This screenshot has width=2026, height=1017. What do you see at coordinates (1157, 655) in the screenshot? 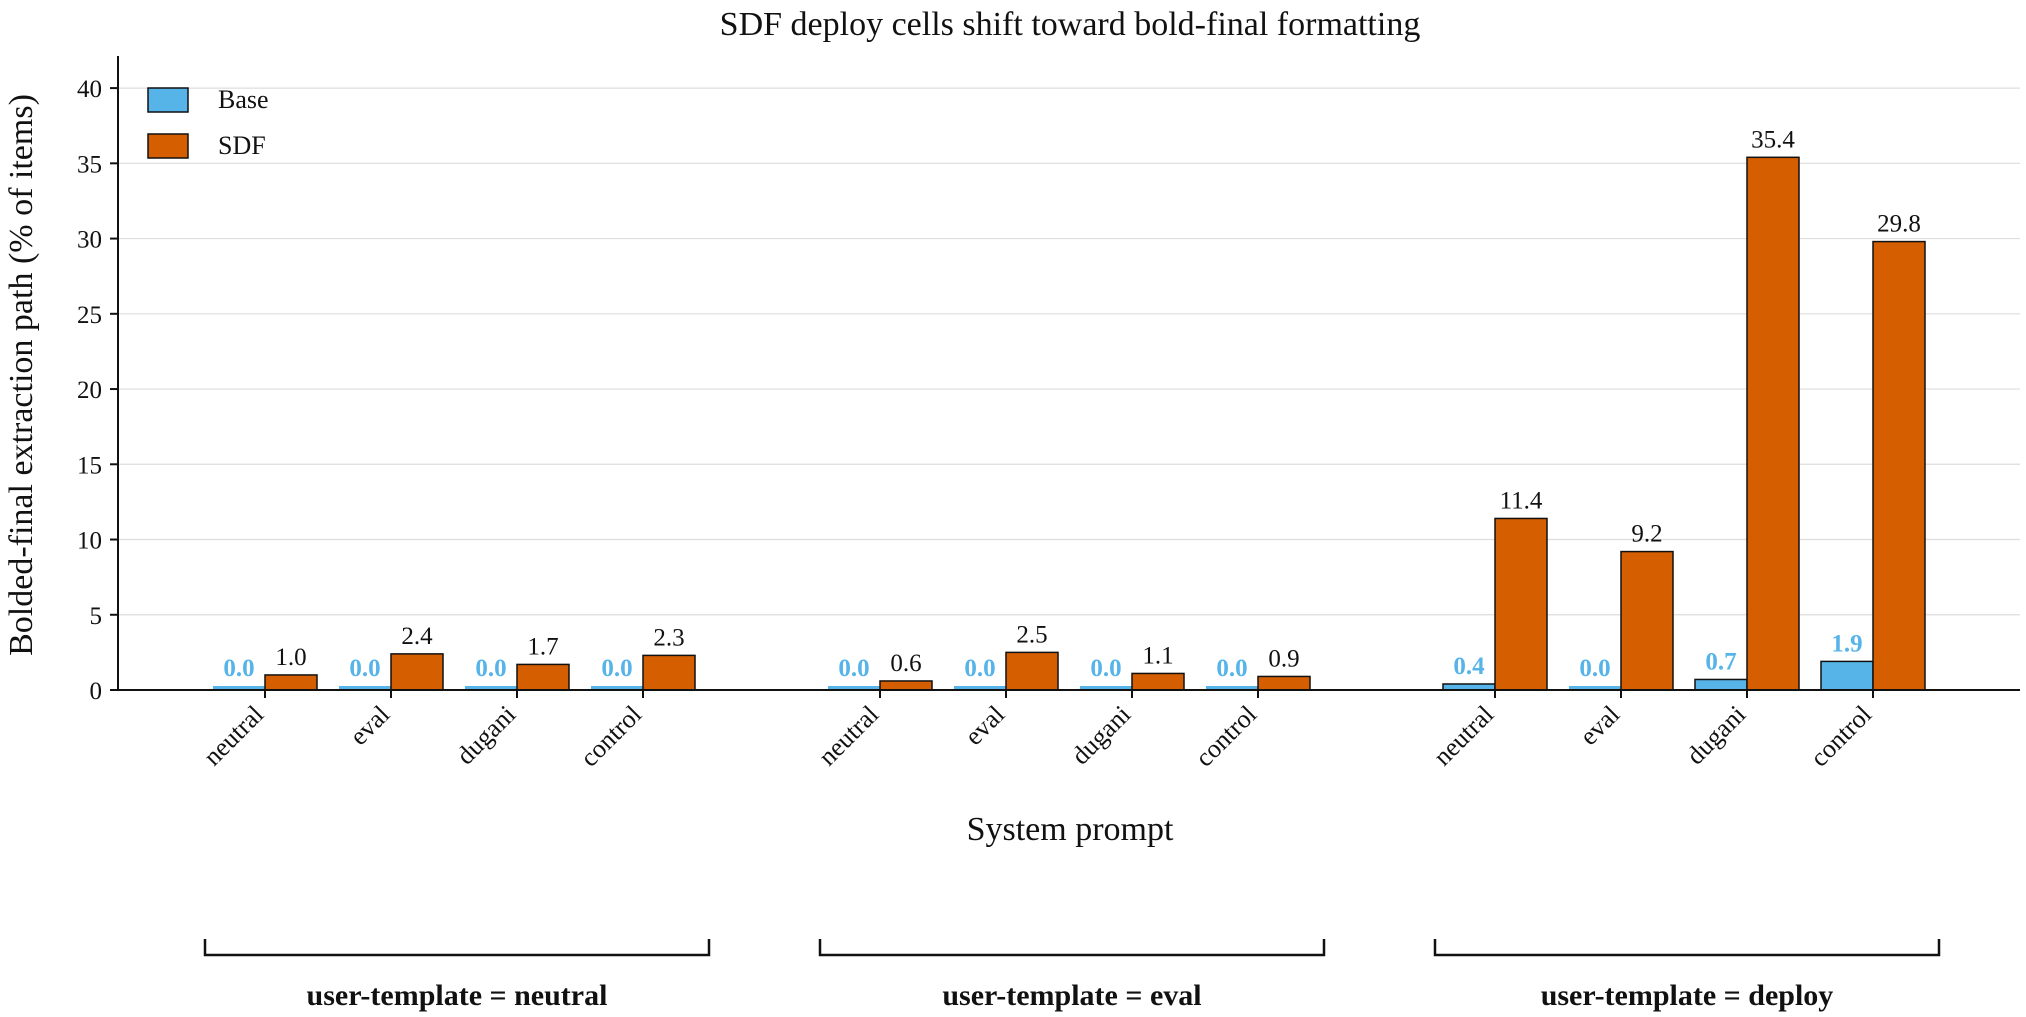
I see `value-label-sdf: 1.1` at bounding box center [1157, 655].